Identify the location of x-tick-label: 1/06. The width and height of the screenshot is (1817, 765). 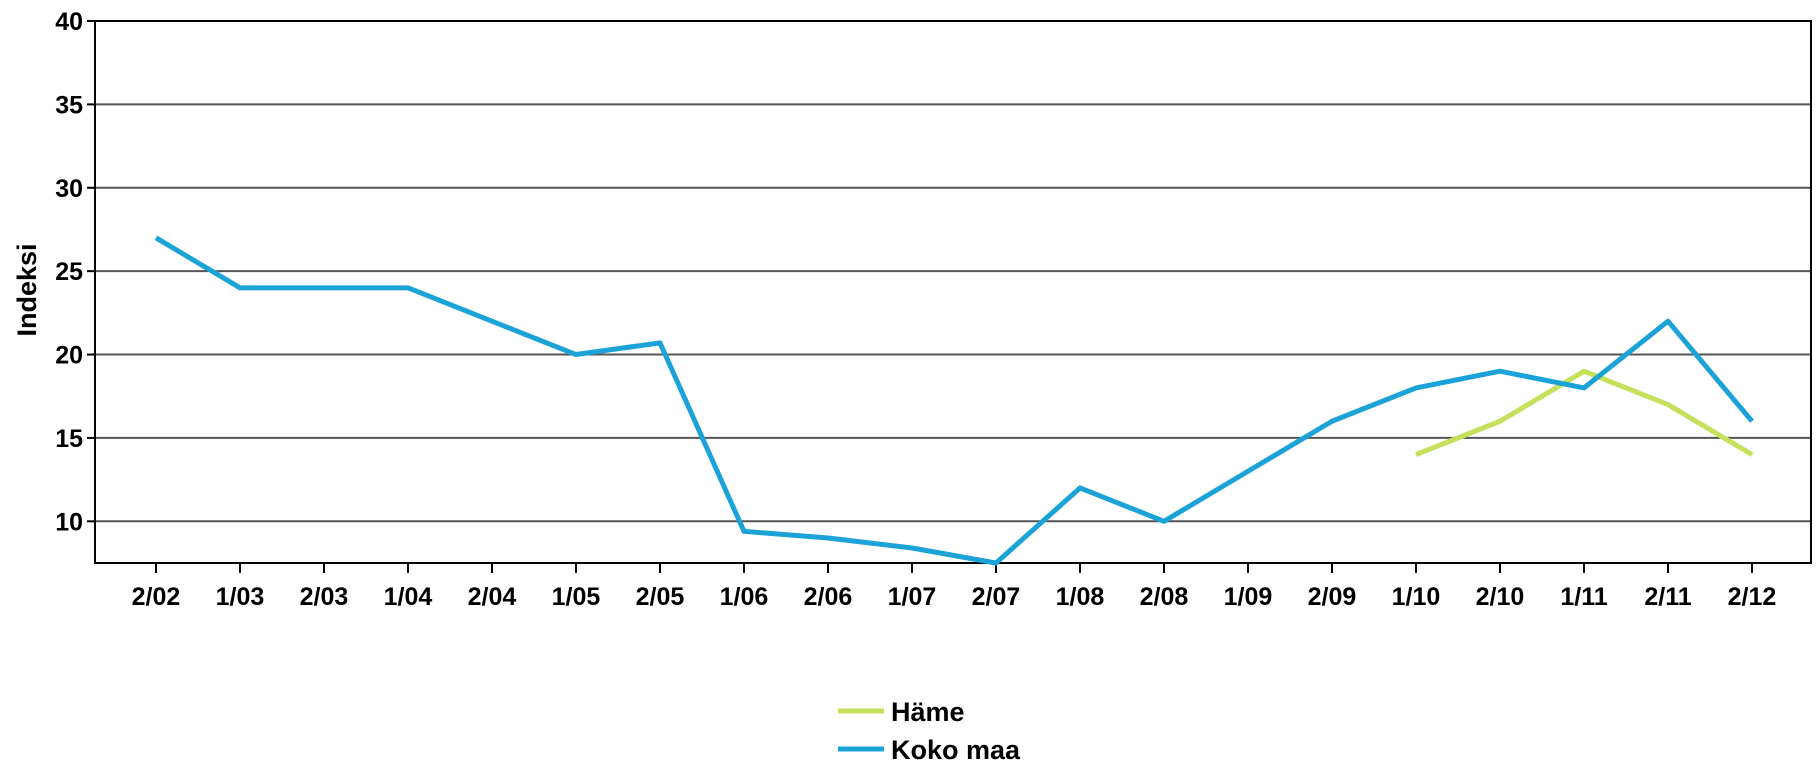
(744, 597).